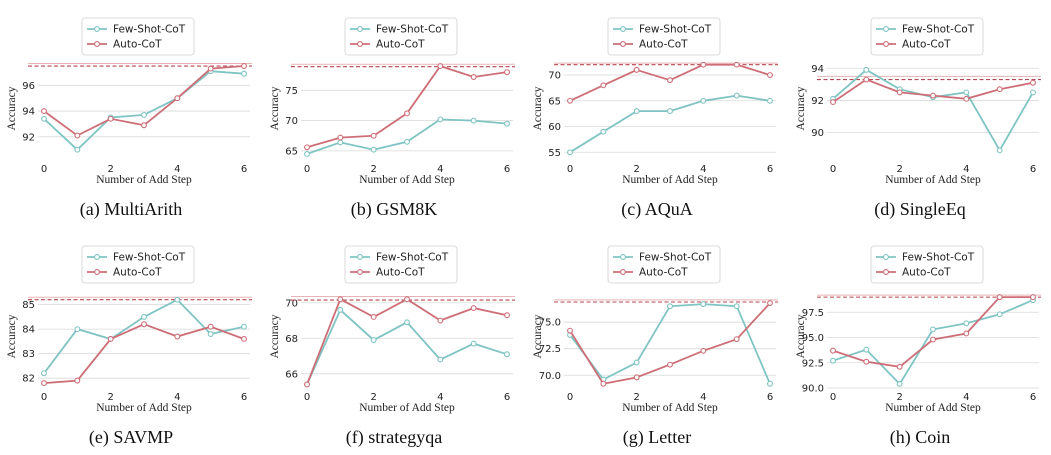 Image resolution: width=1051 pixels, height=455 pixels. Describe the element at coordinates (554, 127) in the screenshot. I see `y-tick-label: 60` at that location.